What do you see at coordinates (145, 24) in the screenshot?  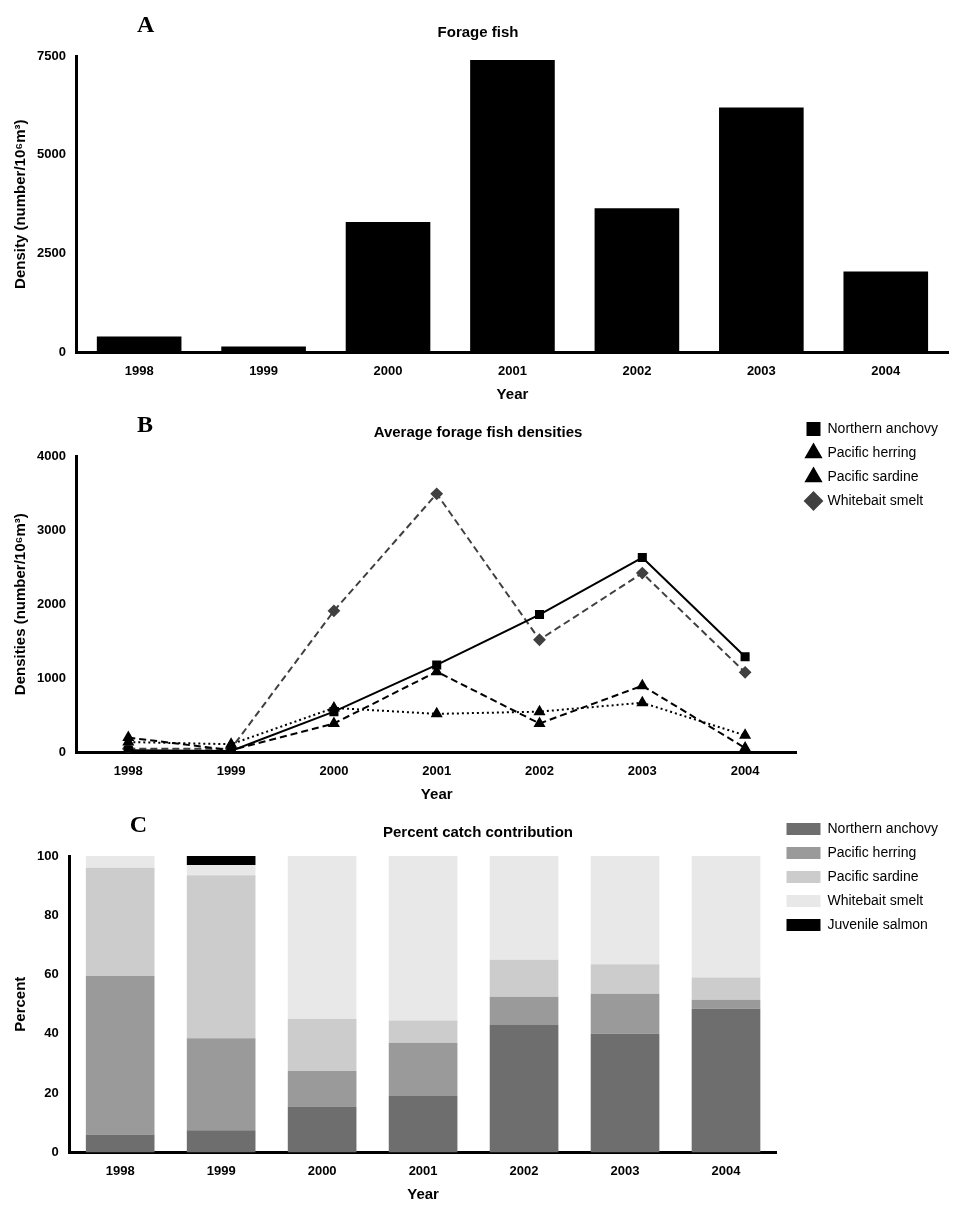 I see `text: A` at bounding box center [145, 24].